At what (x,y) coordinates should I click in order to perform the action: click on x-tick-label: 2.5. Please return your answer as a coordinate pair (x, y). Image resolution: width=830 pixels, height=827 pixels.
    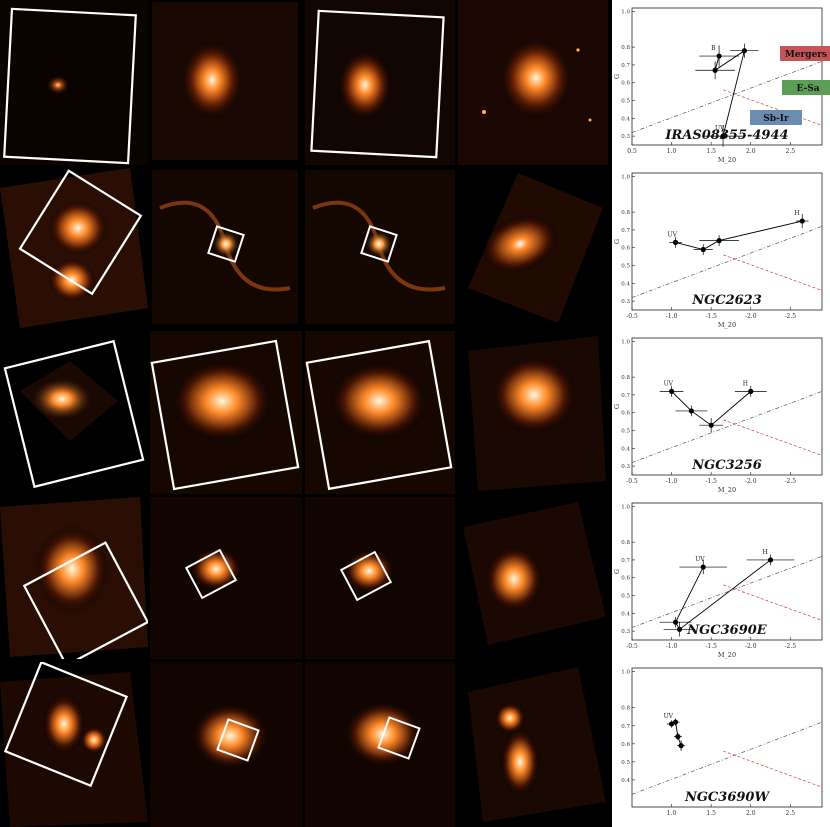
    Looking at the image, I should click on (791, 813).